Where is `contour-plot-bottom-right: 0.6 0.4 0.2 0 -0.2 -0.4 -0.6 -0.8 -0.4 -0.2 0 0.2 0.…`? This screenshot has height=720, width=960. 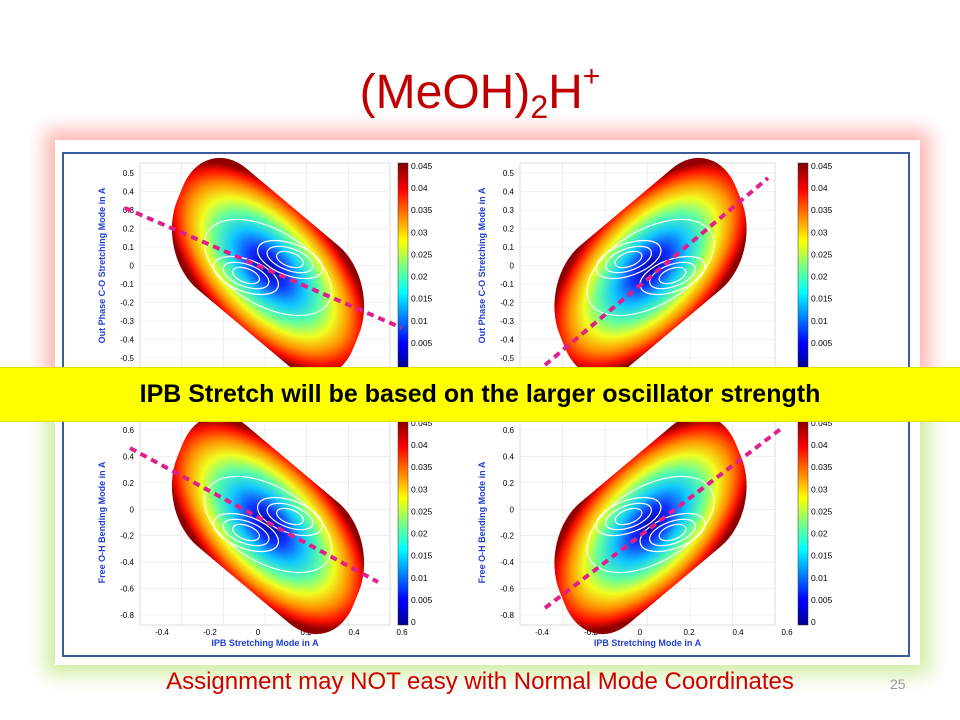
contour-plot-bottom-right: 0.6 0.4 0.2 0 -0.2 -0.4 -0.6 -0.8 -0.4 -0.2 0 0.2 0.… is located at coordinates (649, 531).